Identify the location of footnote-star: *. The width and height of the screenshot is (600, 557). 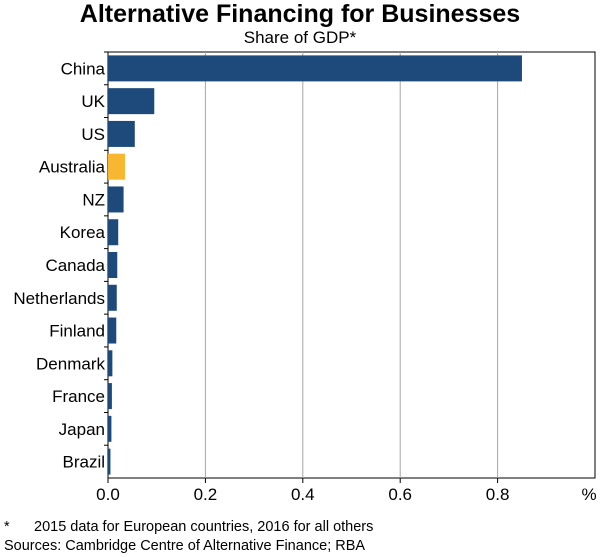
(7, 527).